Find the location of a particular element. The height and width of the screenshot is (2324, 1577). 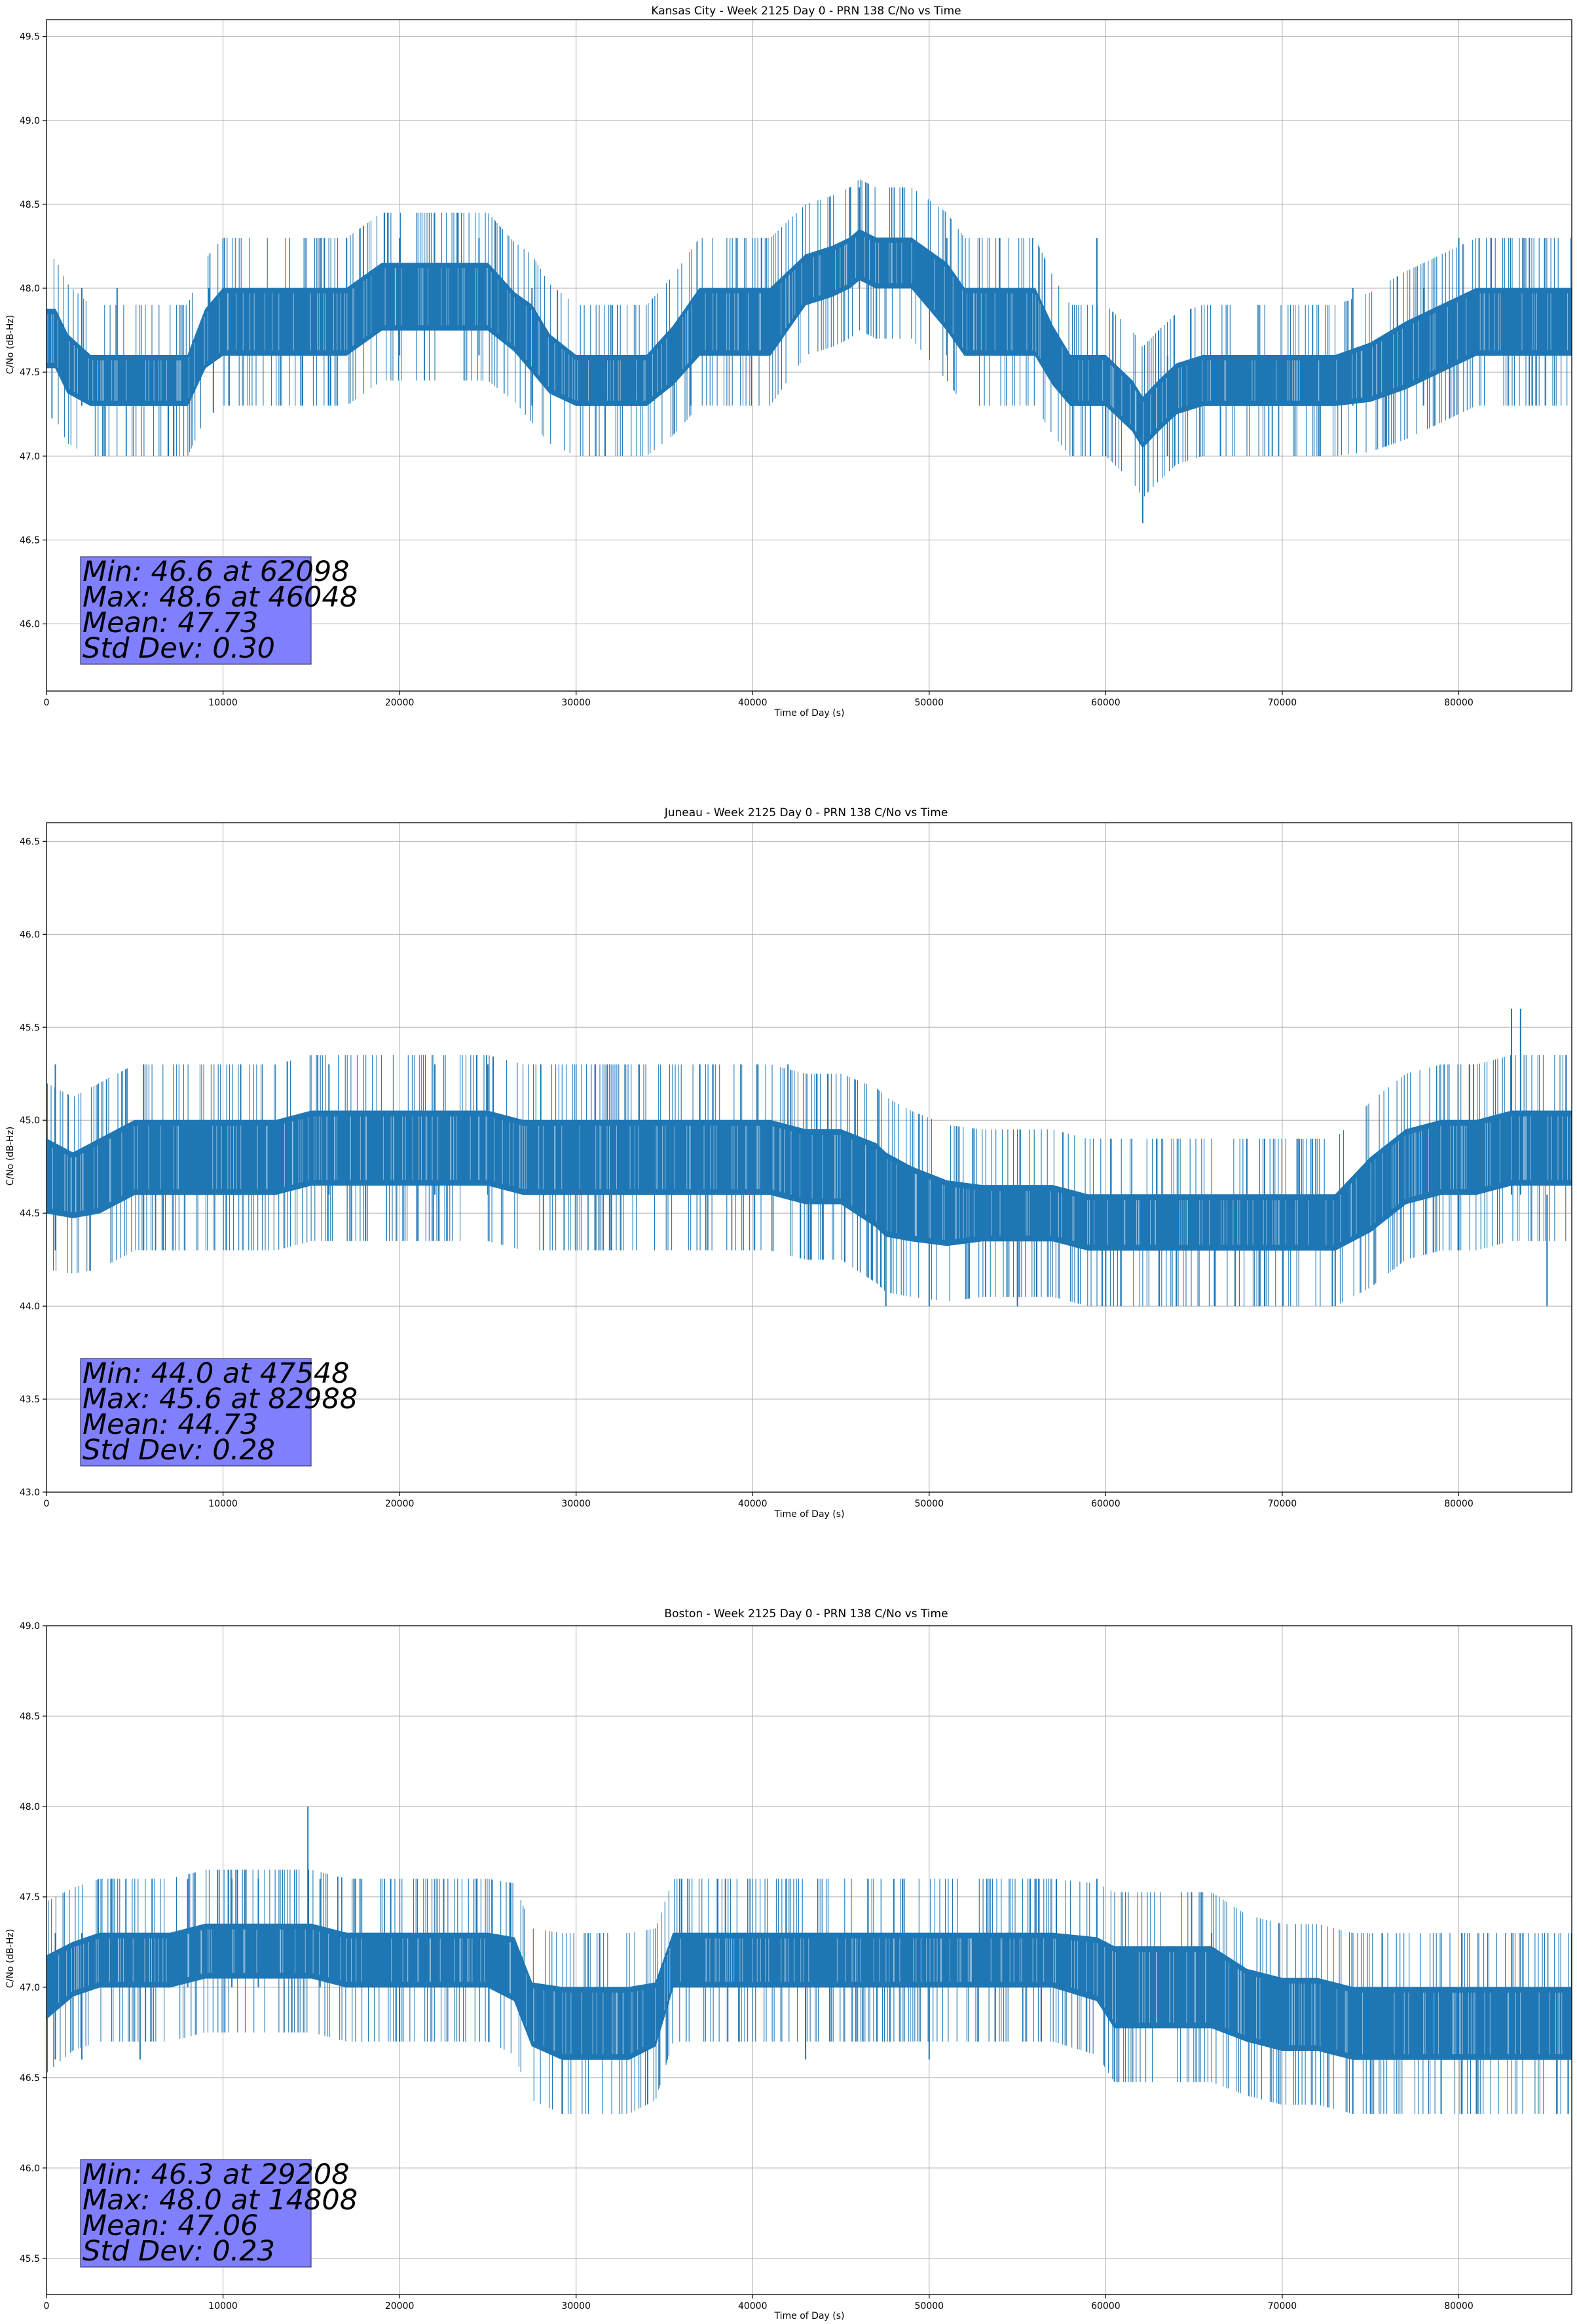

y-tick-label: 44.0 is located at coordinates (30, 1307).